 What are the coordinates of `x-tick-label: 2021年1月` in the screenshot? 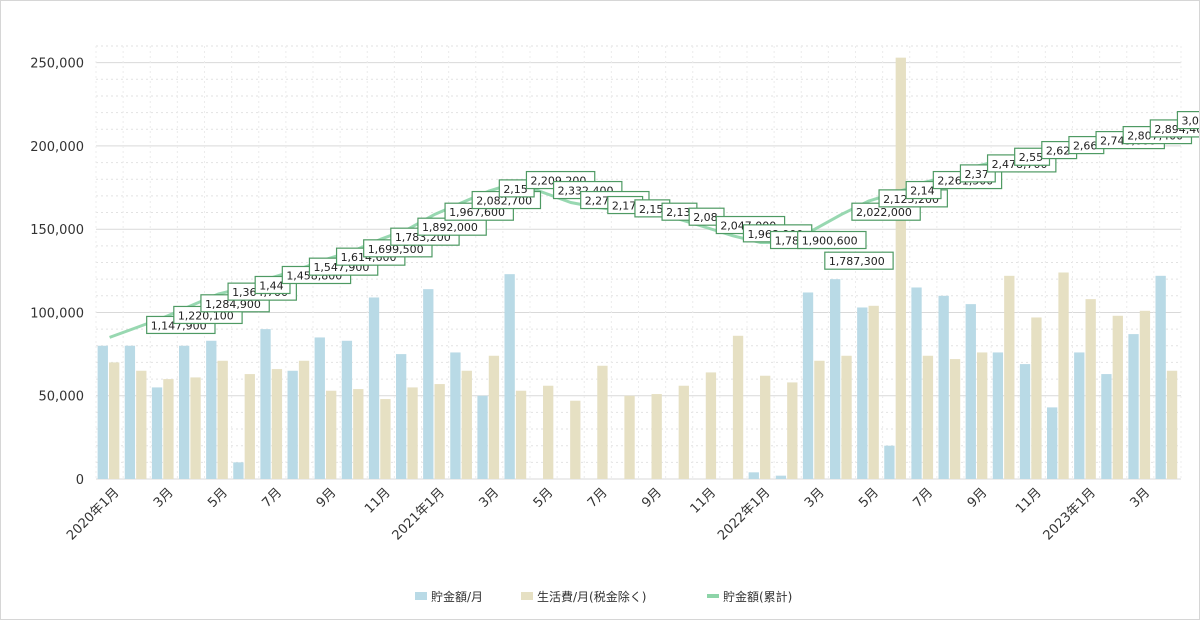 It's located at (419, 514).